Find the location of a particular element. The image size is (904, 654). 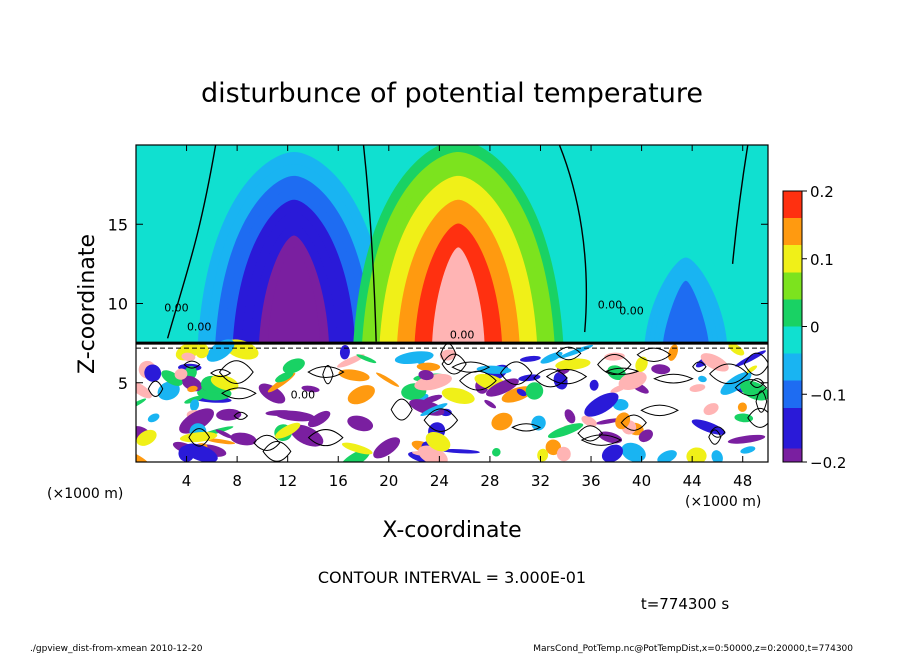

y-axis-label: Z-coordinate is located at coordinates (87, 304).